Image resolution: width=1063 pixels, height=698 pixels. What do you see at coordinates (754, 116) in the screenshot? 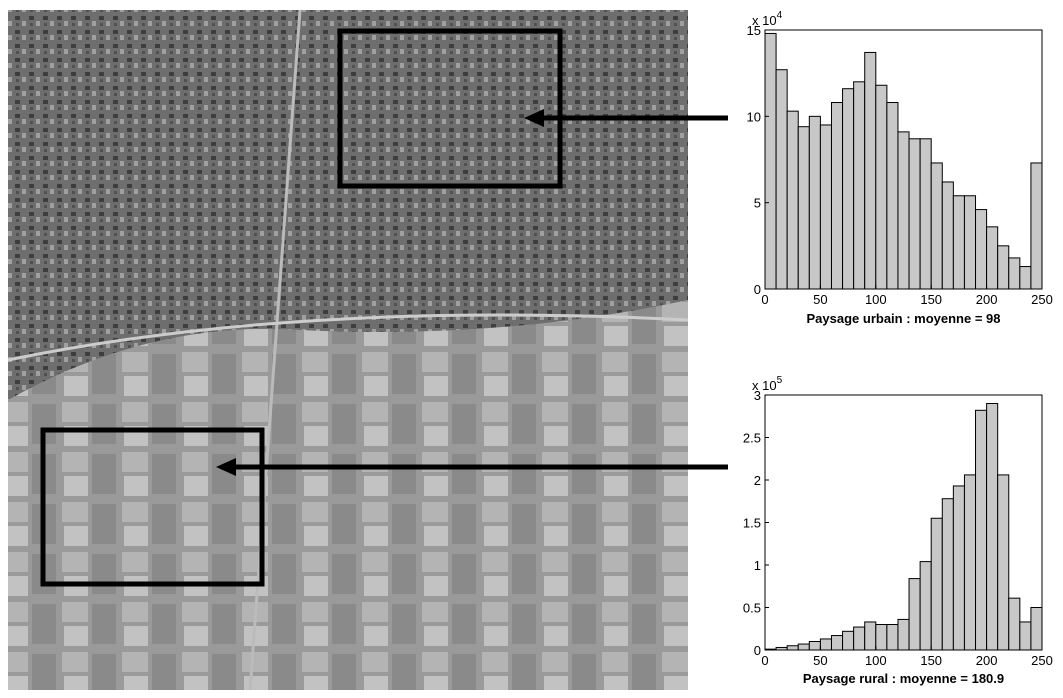
I see `y-tick-label: 10` at bounding box center [754, 116].